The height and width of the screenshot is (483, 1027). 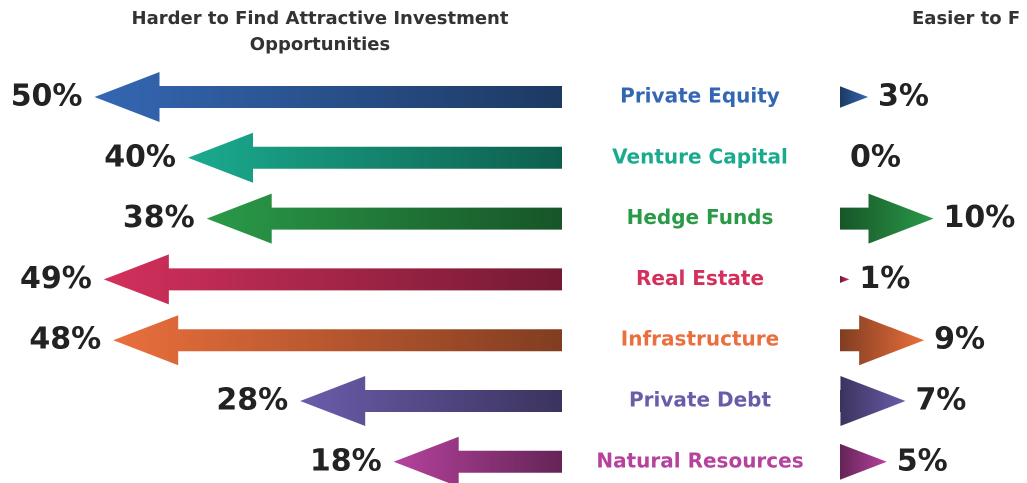 What do you see at coordinates (700, 400) in the screenshot?
I see `category-label: Private Debt` at bounding box center [700, 400].